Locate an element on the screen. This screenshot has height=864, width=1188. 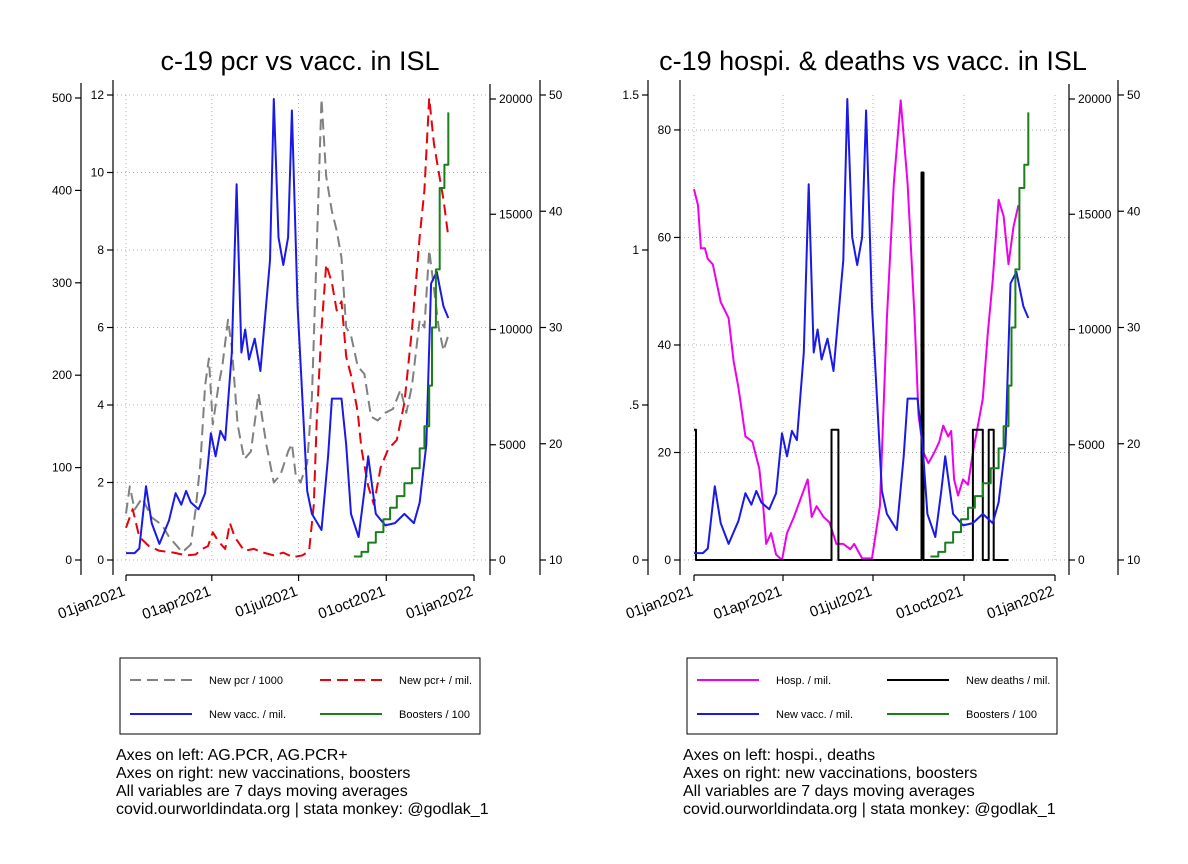
tick-label: 1.5 is located at coordinates (630, 95).